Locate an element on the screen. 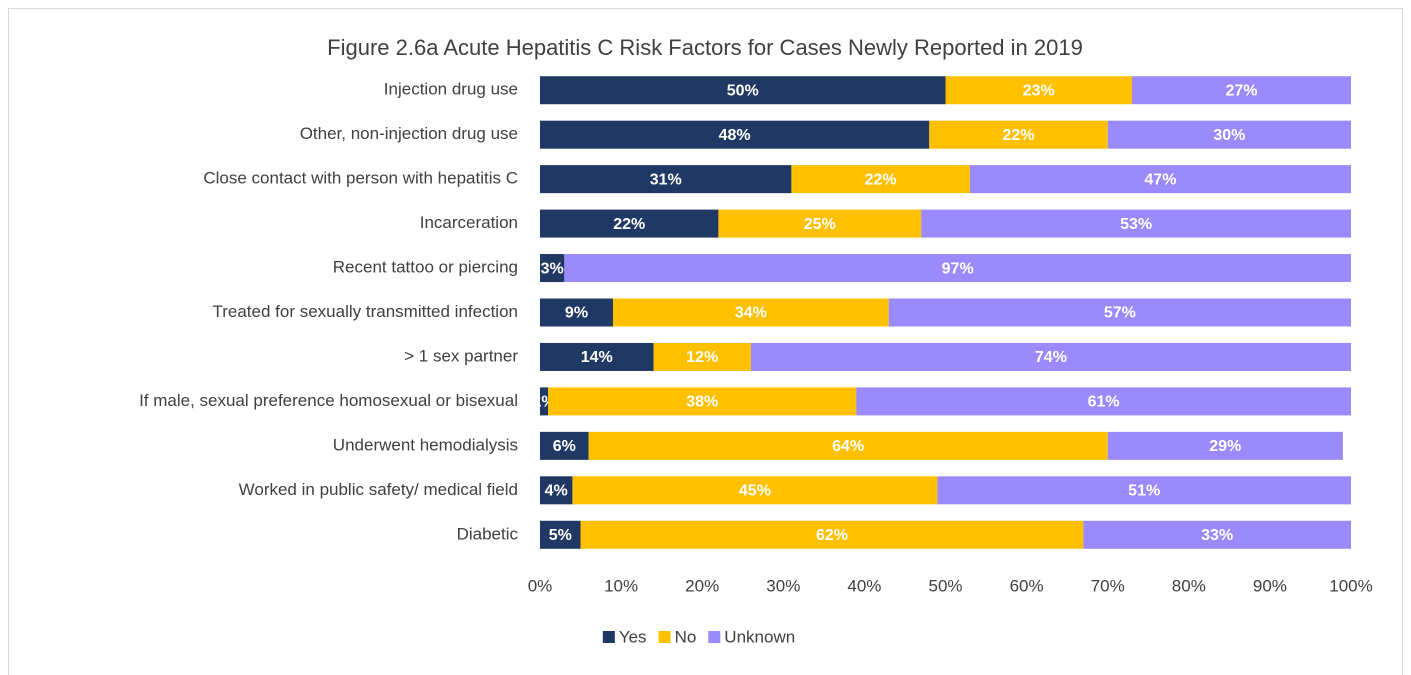  data-label: 33% is located at coordinates (1217, 535).